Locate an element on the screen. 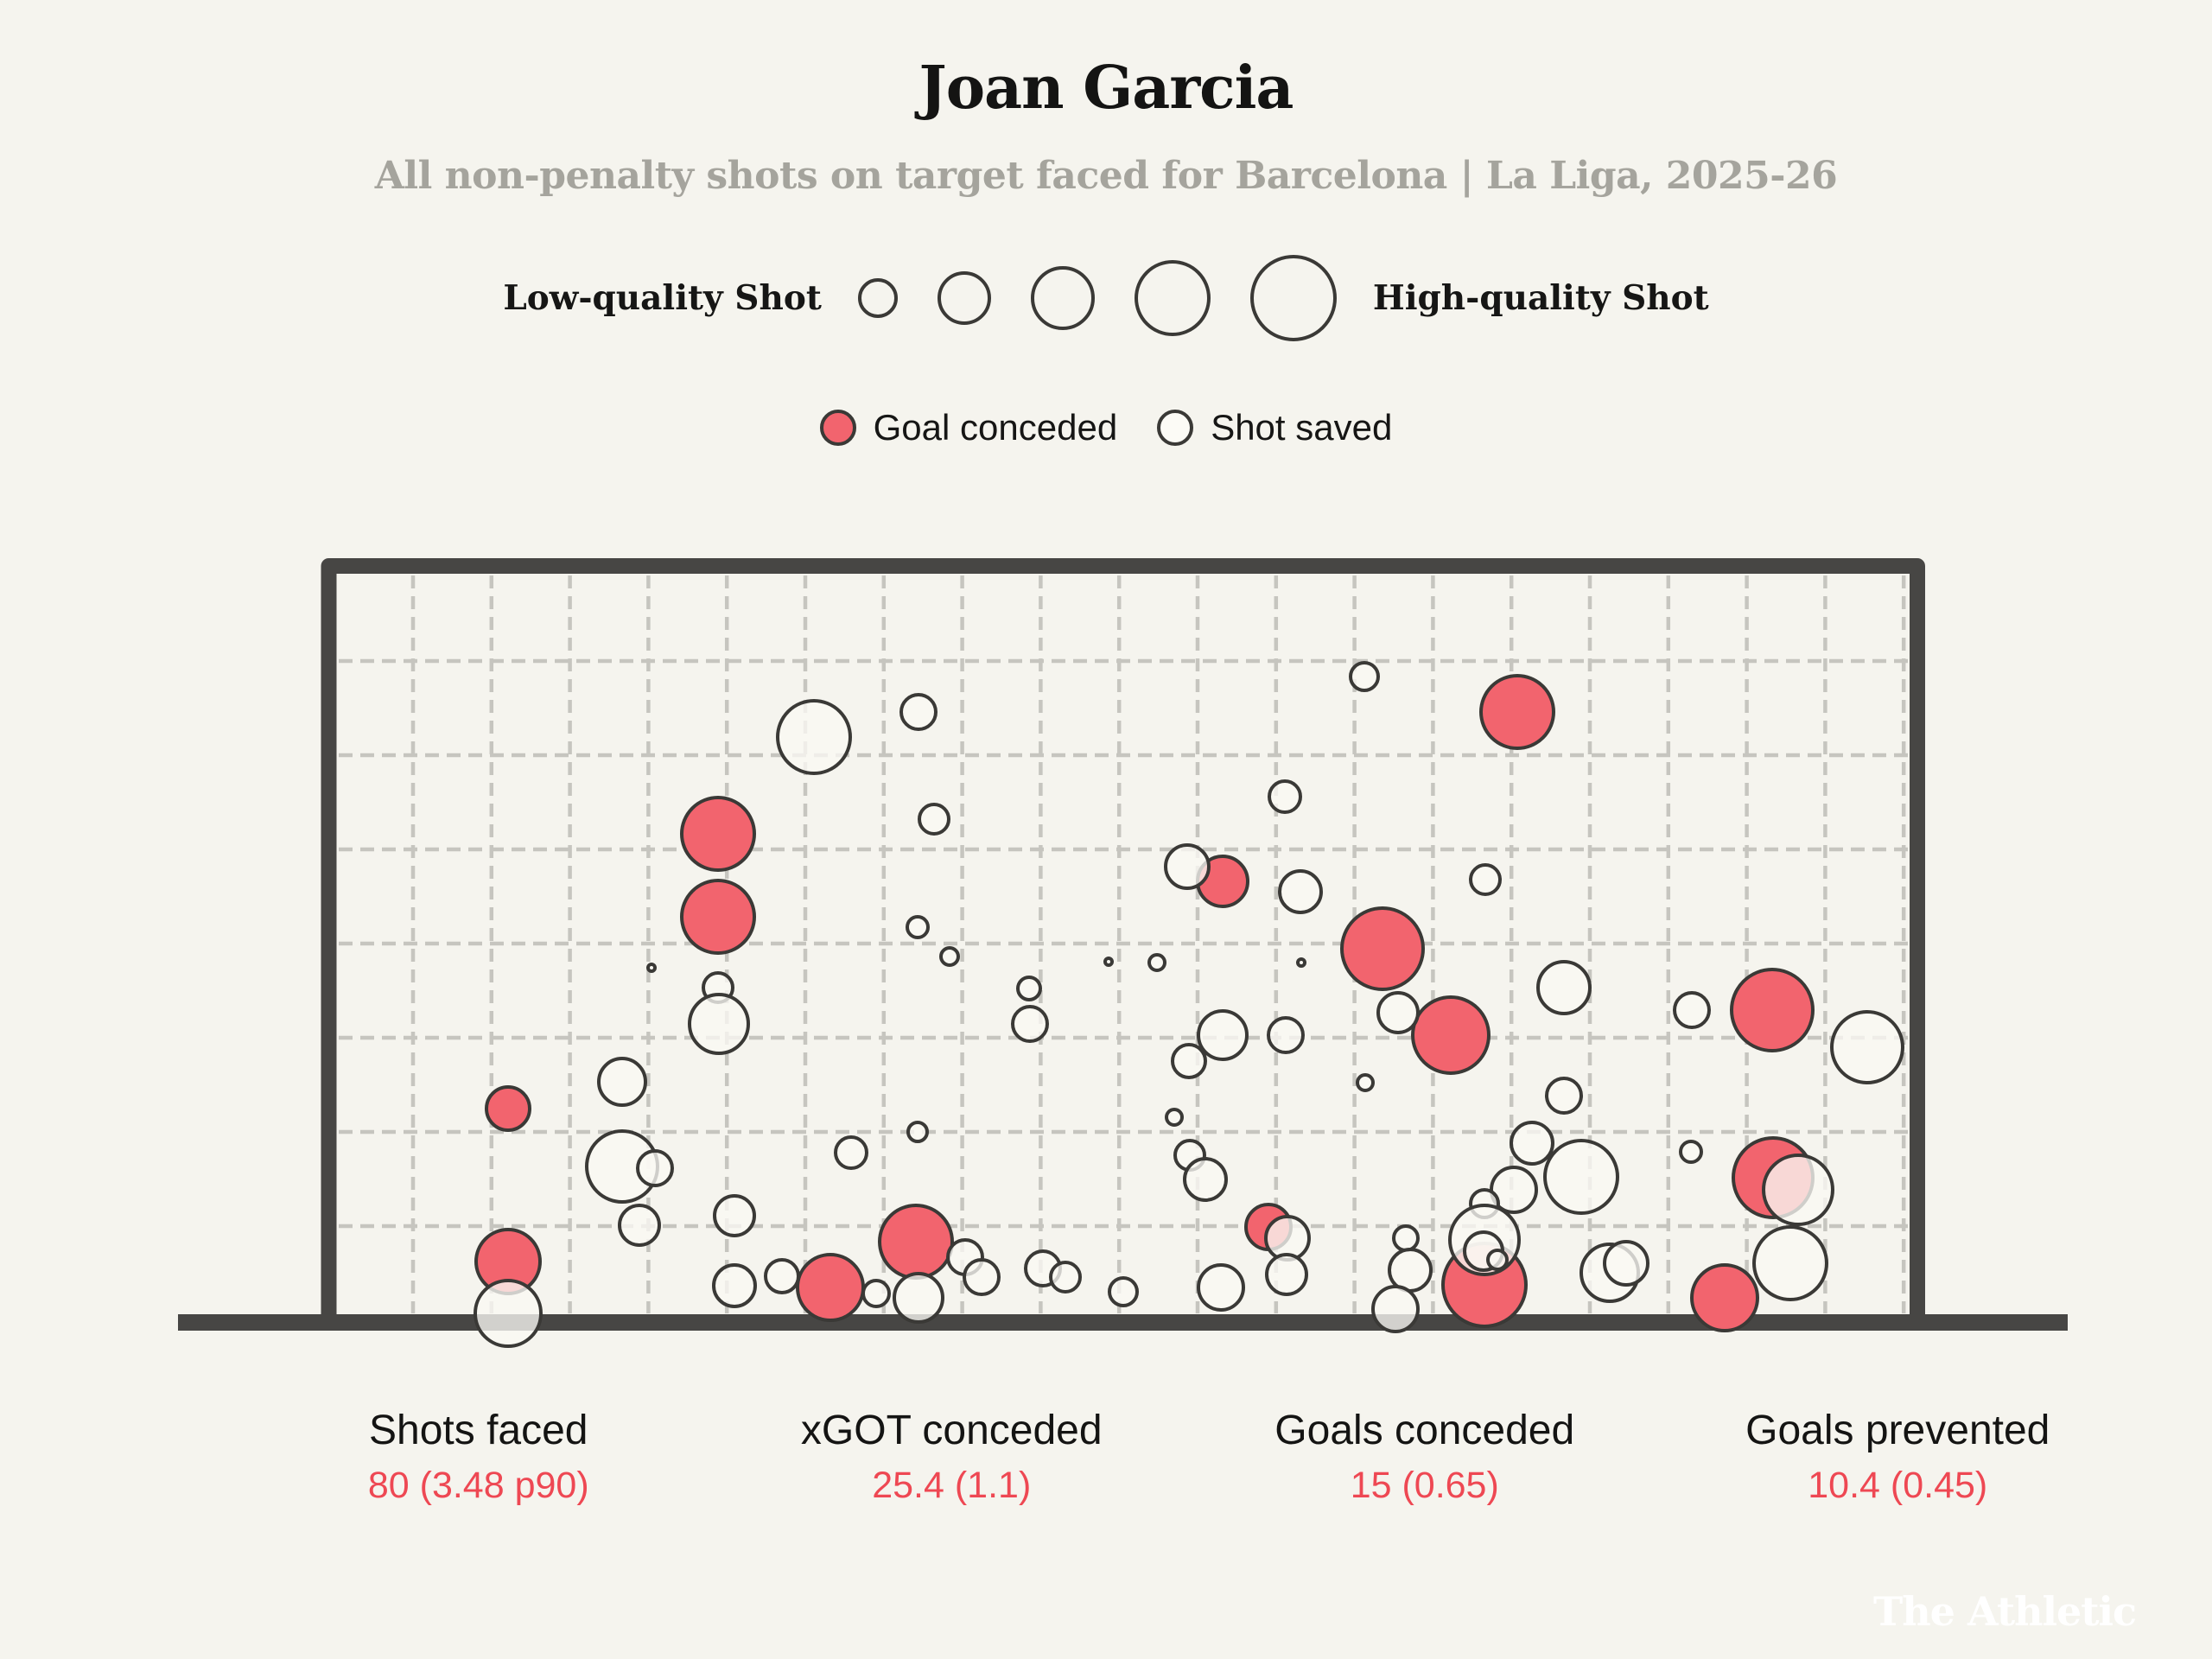  goal-conceded-dot-icon is located at coordinates (837, 428).